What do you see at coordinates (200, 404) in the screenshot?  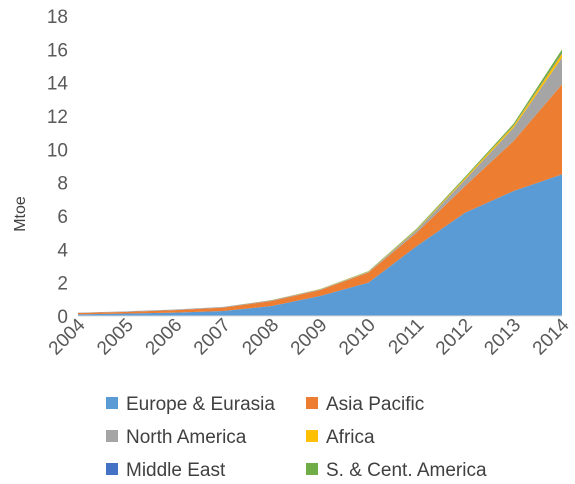 I see `legend-label: Europe & Eurasia` at bounding box center [200, 404].